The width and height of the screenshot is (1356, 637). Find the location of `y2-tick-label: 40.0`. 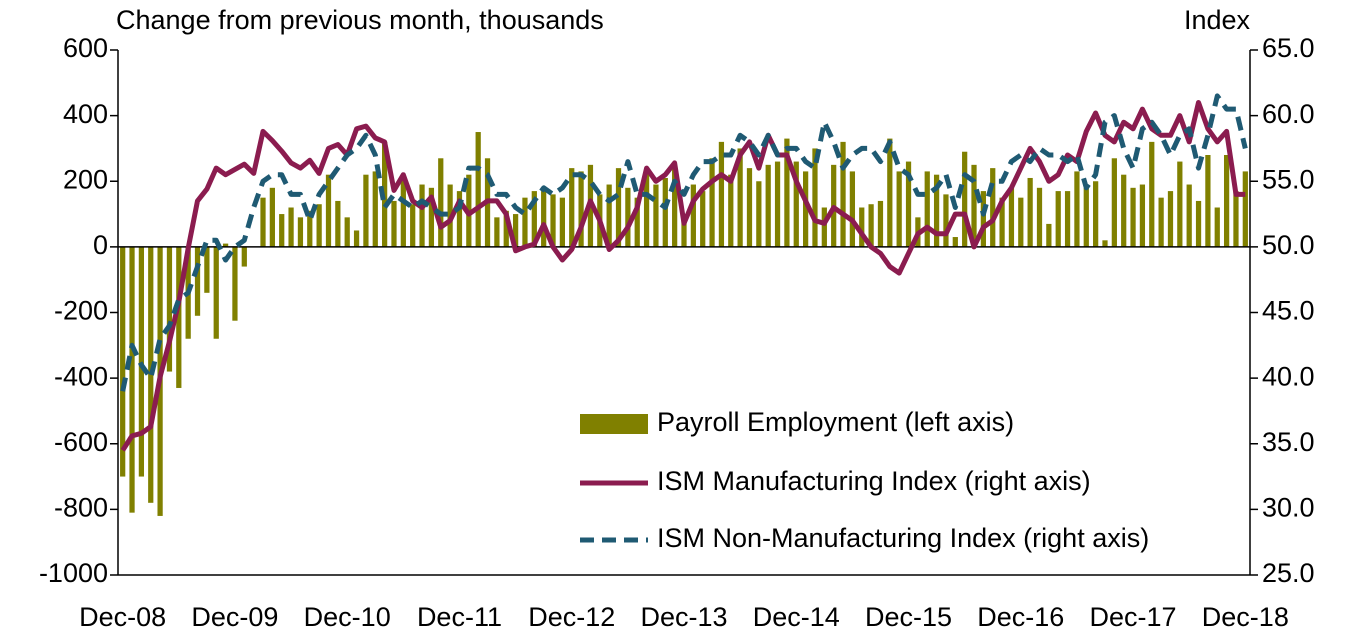

y2-tick-label: 40.0 is located at coordinates (1288, 376).